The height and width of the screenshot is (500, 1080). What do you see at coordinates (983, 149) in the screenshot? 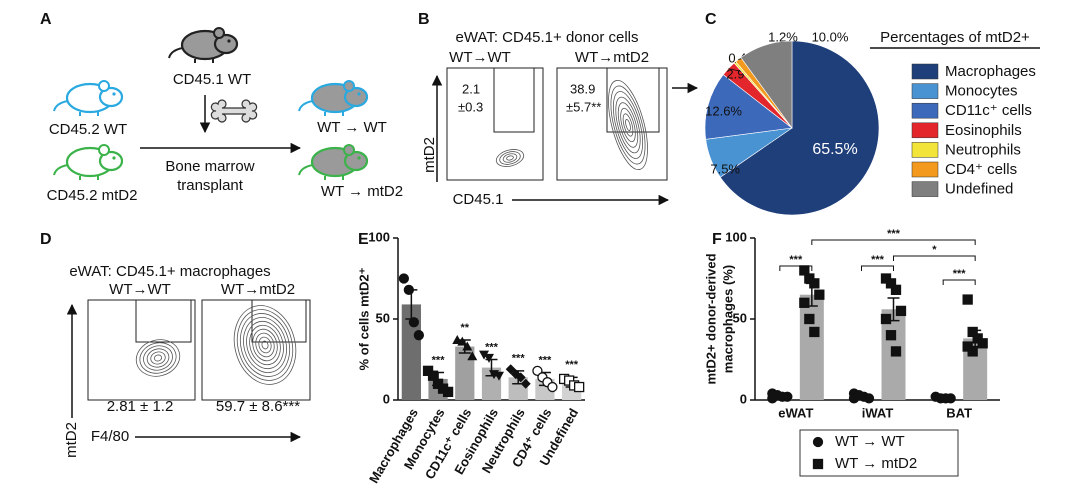
I see `legend-label: Neutrophils` at bounding box center [983, 149].